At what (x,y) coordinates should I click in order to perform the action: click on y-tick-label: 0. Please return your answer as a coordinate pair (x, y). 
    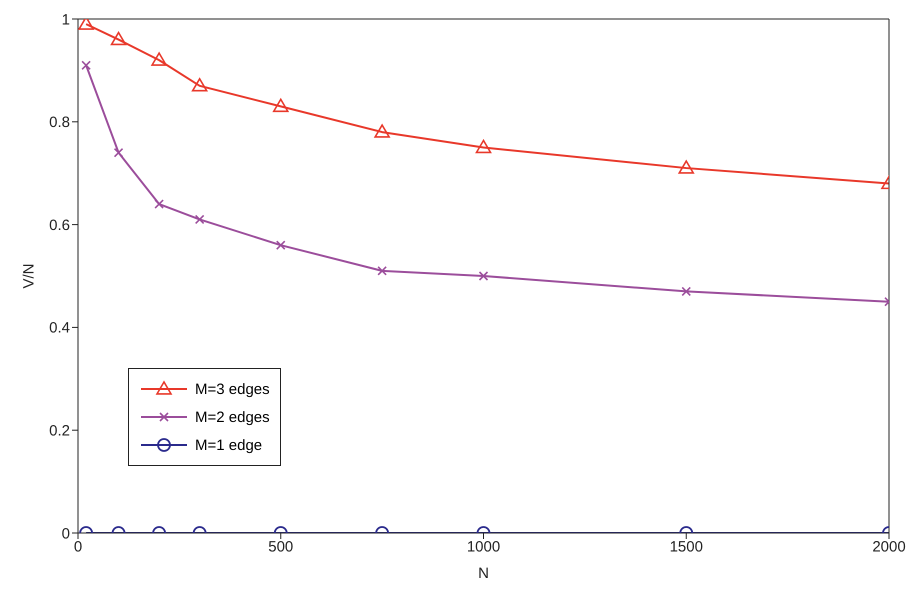
    Looking at the image, I should click on (66, 533).